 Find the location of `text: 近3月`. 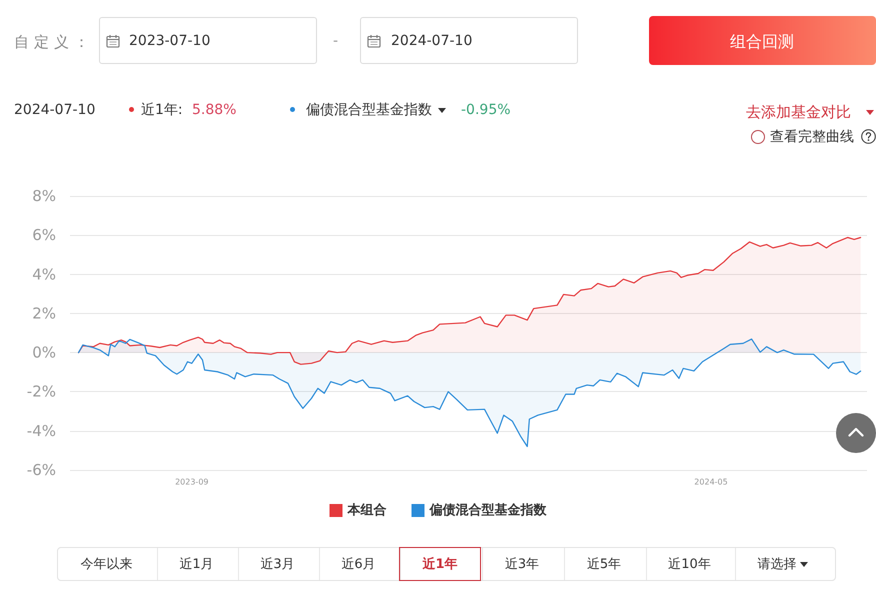

text: 近3月 is located at coordinates (277, 564).